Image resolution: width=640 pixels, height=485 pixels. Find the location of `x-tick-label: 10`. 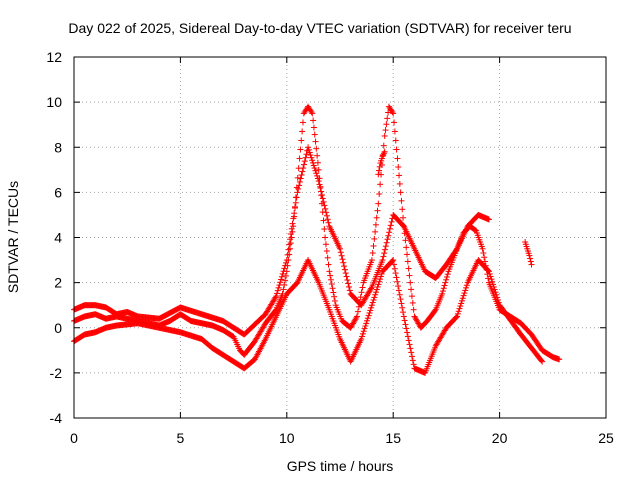

x-tick-label: 10 is located at coordinates (287, 438).